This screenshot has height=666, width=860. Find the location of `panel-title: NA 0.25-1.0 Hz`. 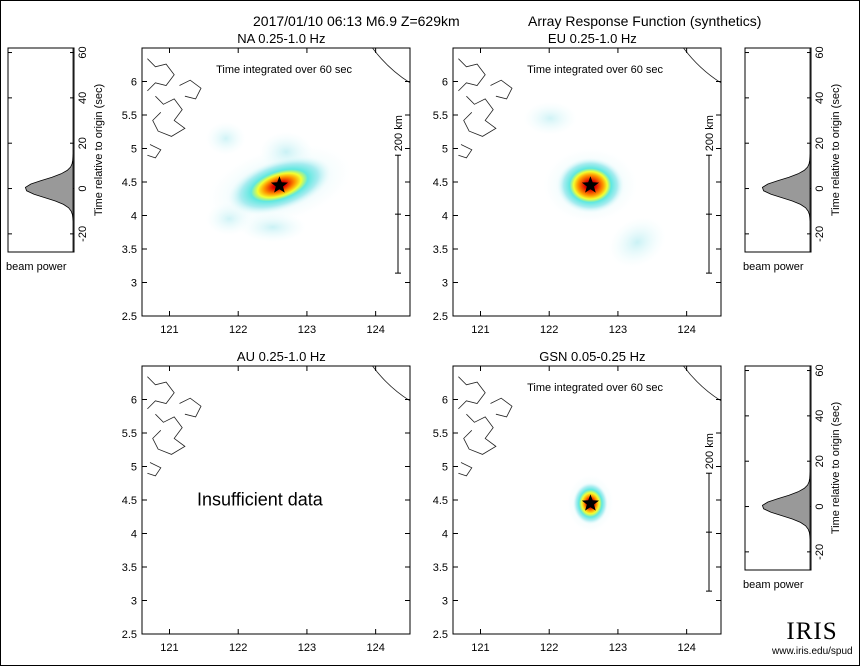

panel-title: NA 0.25-1.0 Hz is located at coordinates (281, 38).